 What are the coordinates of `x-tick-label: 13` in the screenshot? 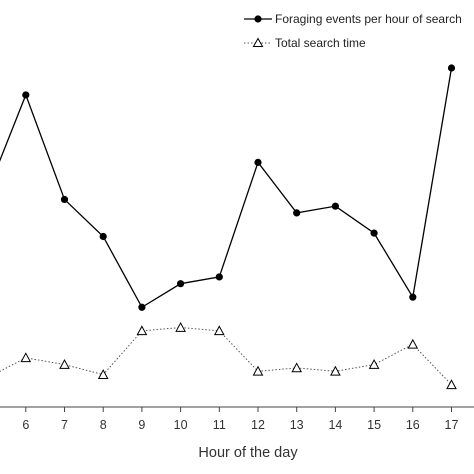 It's located at (297, 425).